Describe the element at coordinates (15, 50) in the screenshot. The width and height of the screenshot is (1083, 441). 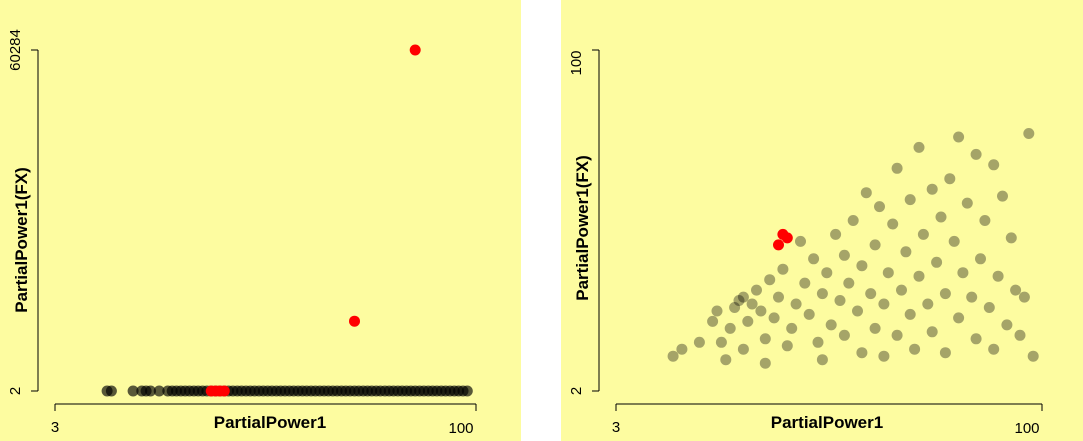
I see `y-tick-label-max: 60284` at that location.